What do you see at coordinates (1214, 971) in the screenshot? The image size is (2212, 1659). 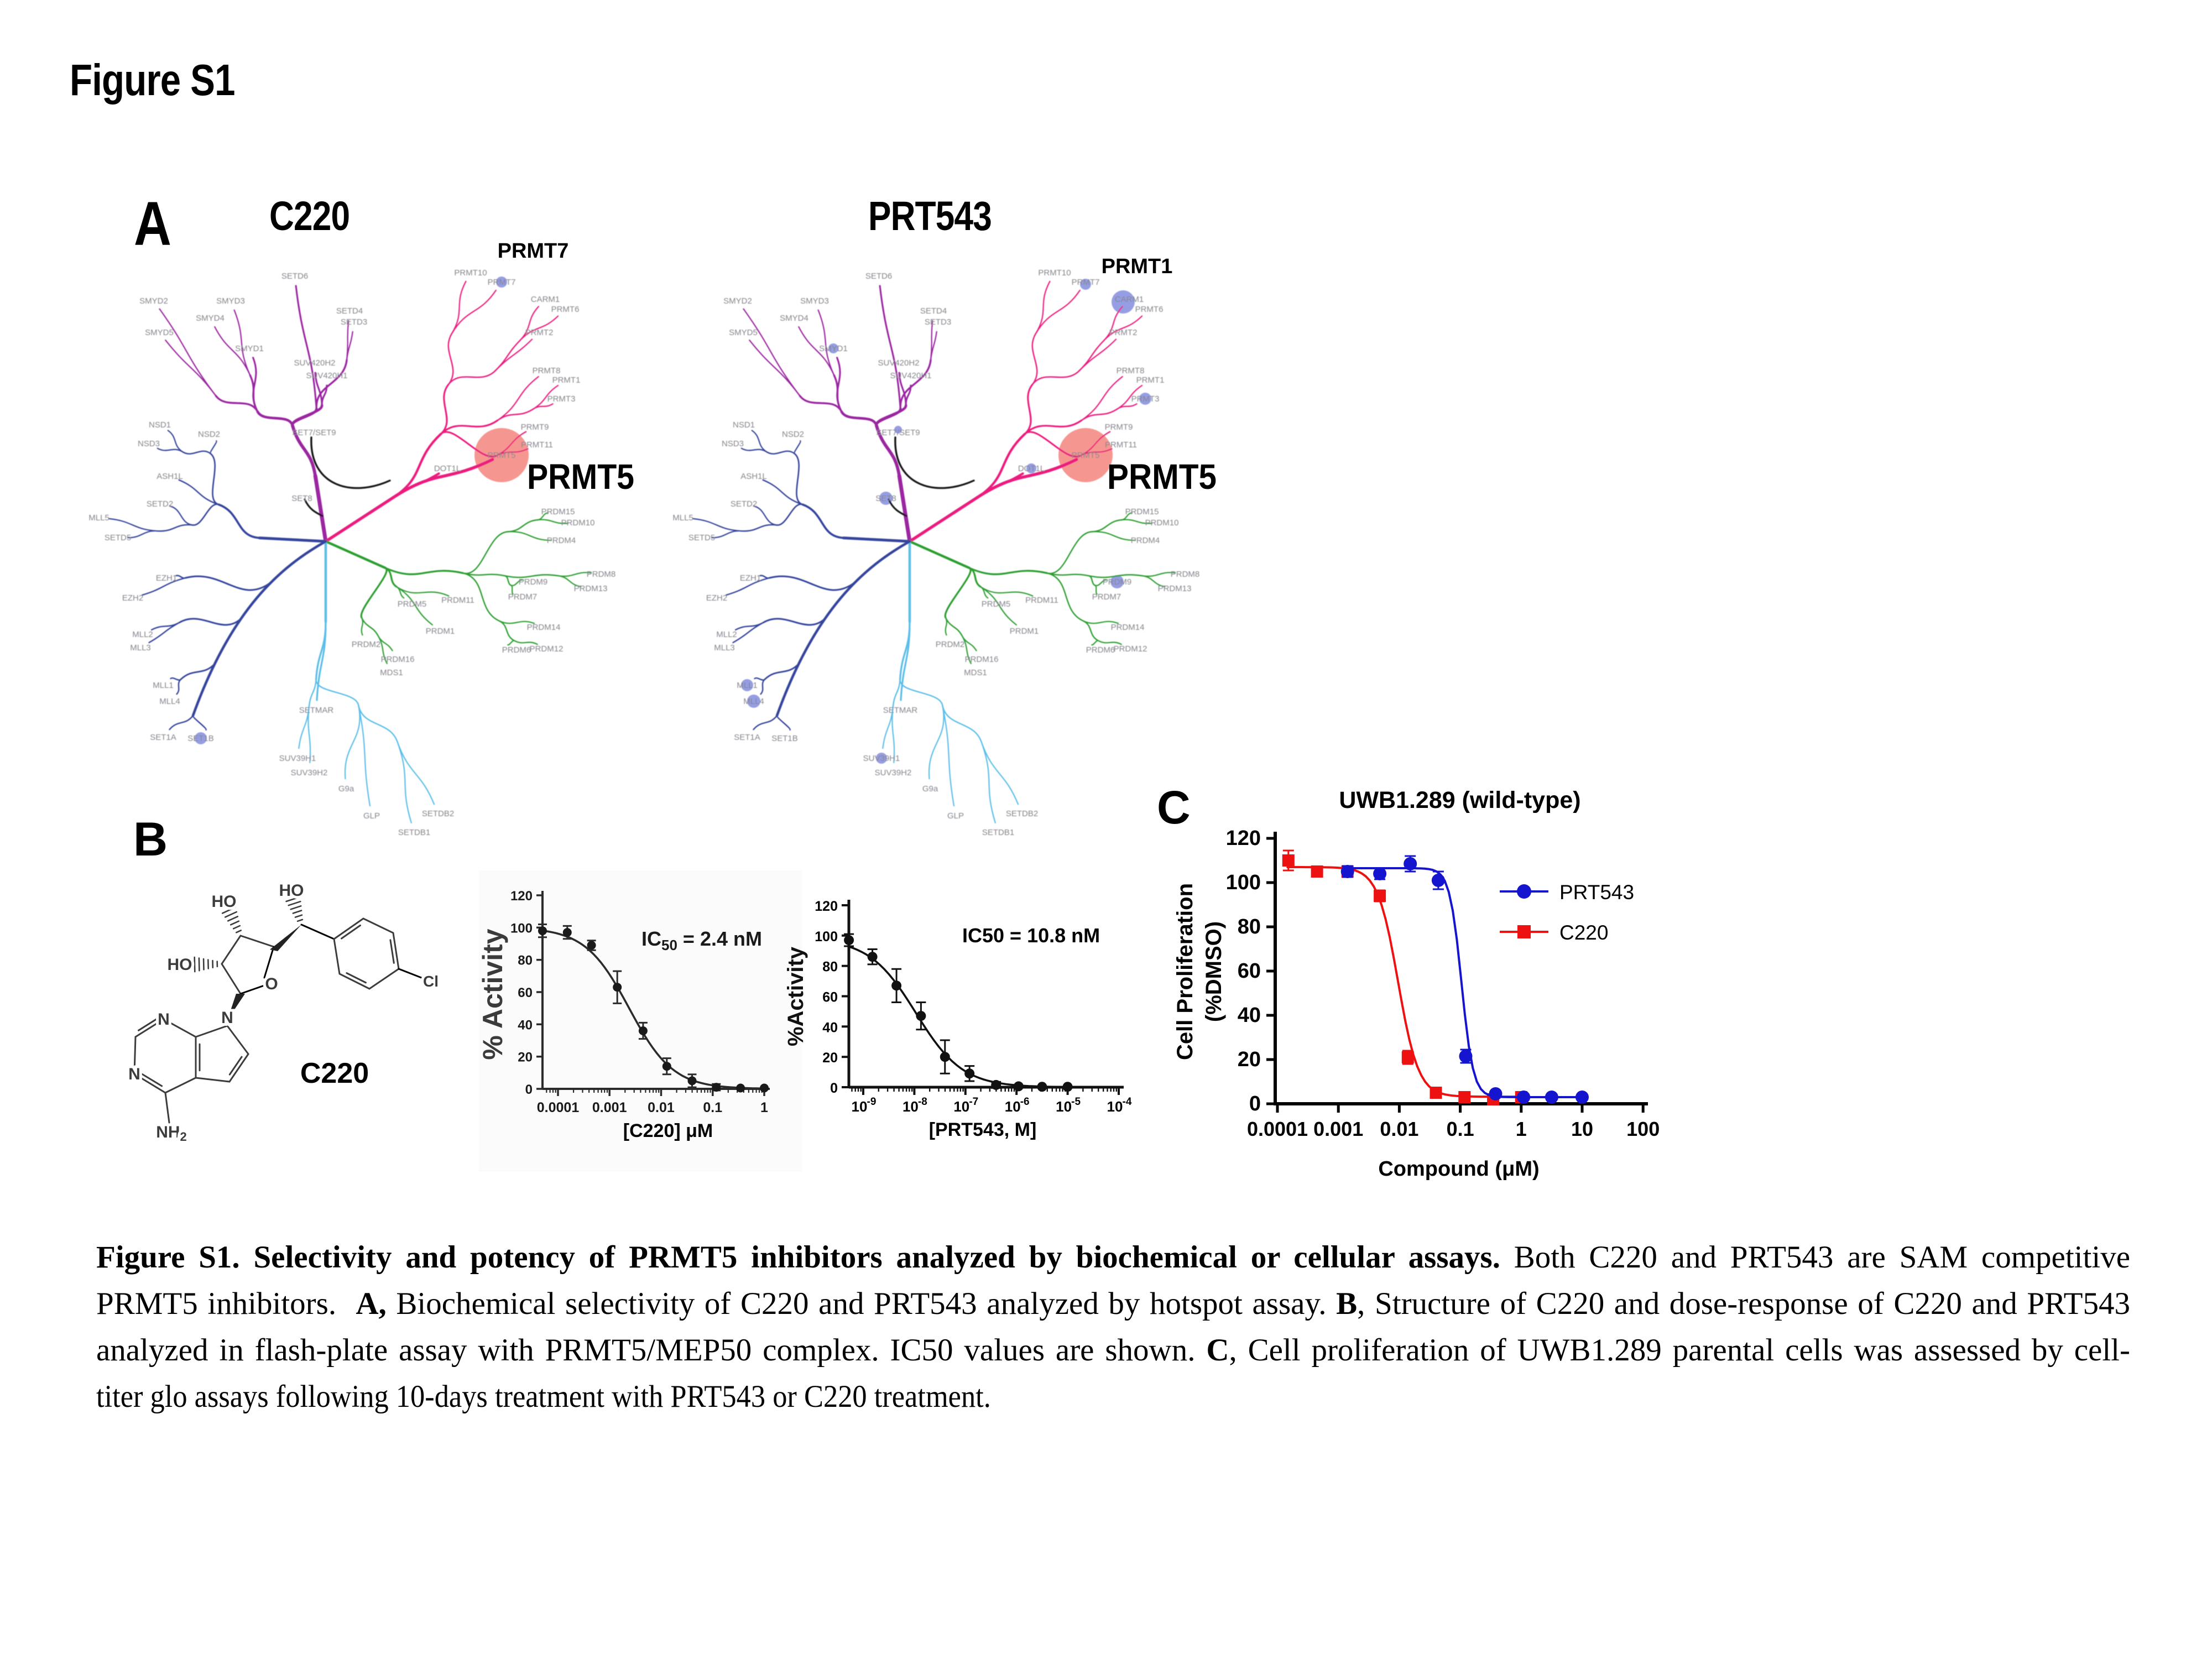 I see `svg-text: (%DMSO)` at bounding box center [1214, 971].